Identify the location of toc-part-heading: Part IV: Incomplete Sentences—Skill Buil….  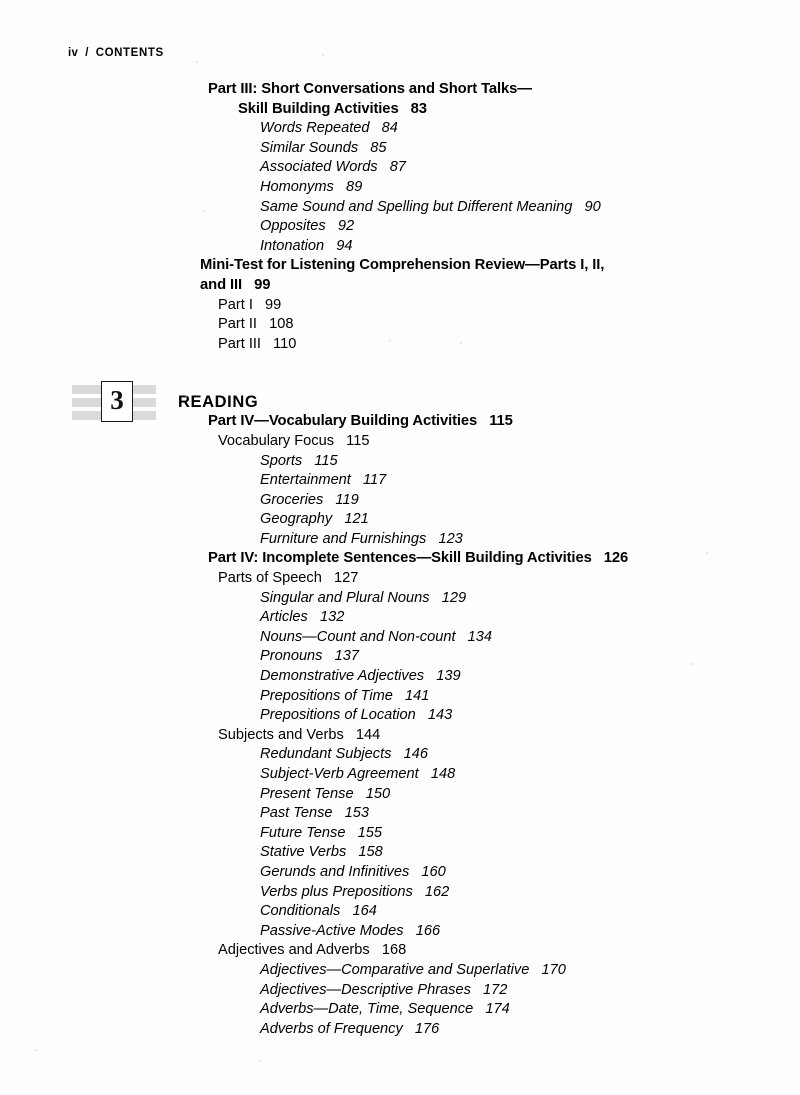
(418, 558).